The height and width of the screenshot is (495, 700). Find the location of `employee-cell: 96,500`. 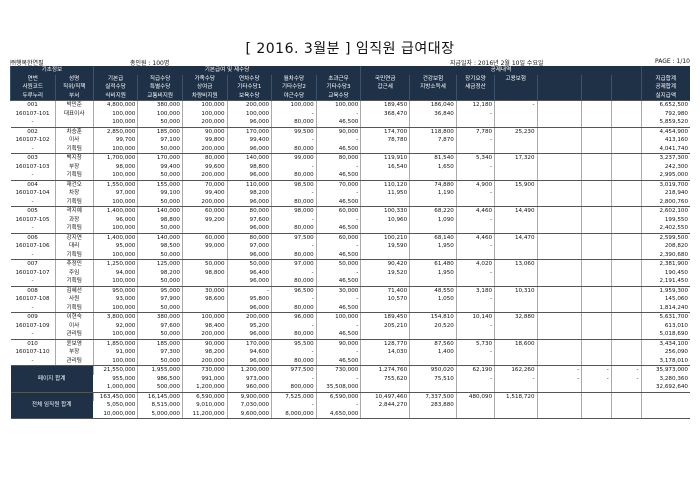

employee-cell: 96,500 is located at coordinates (294, 290).